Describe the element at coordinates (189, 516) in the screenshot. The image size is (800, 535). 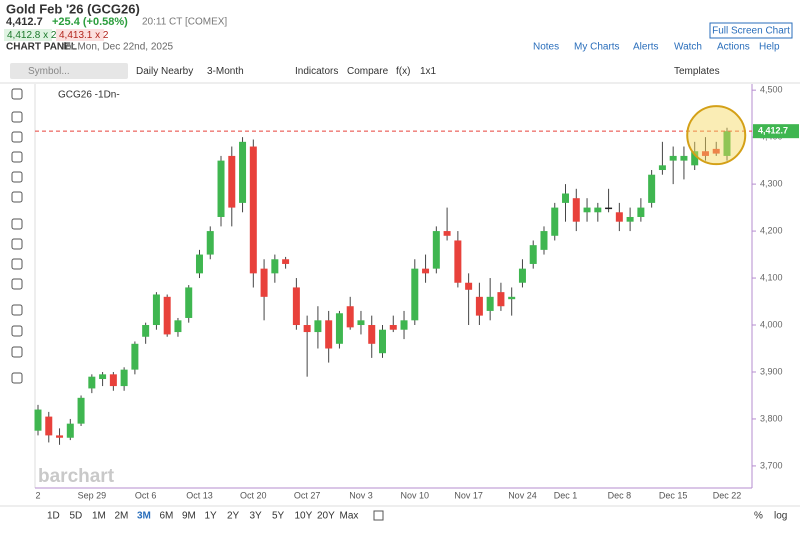
I see `range-button: 9M` at that location.